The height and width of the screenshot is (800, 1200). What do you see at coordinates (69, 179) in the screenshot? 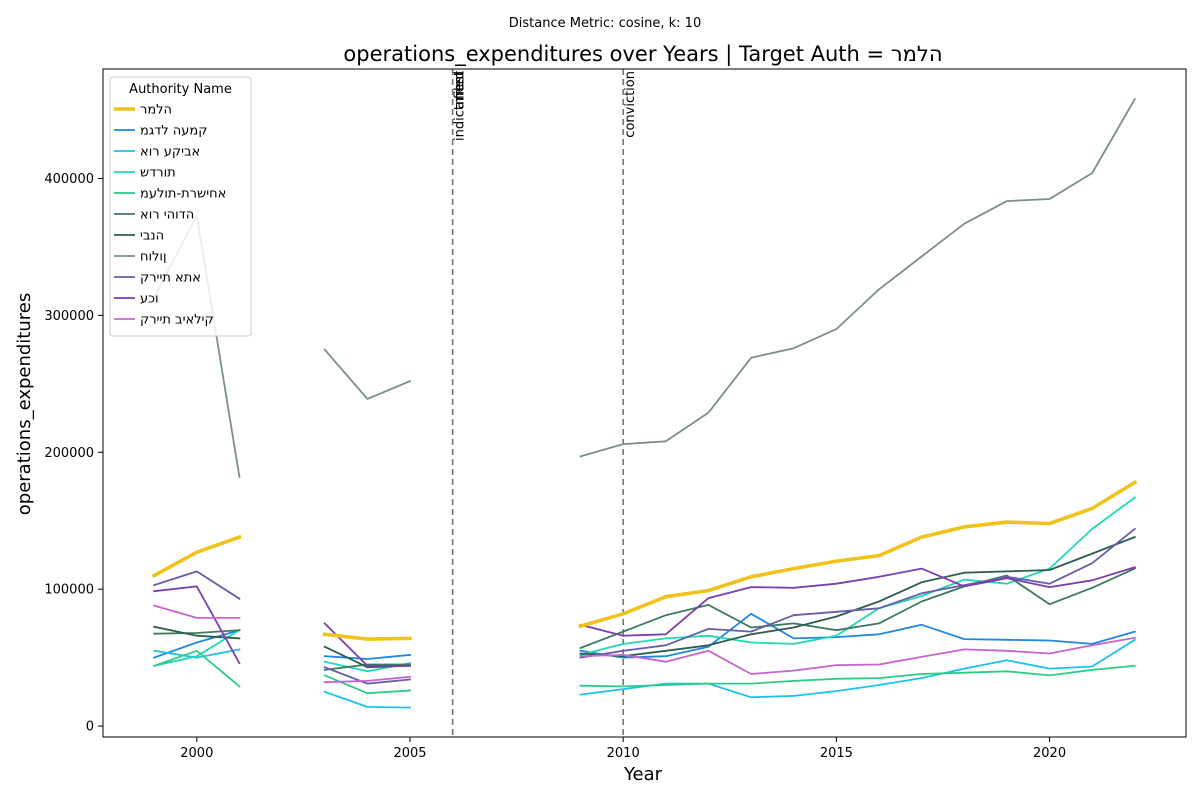
I see `y-tick-label: 400000` at bounding box center [69, 179].